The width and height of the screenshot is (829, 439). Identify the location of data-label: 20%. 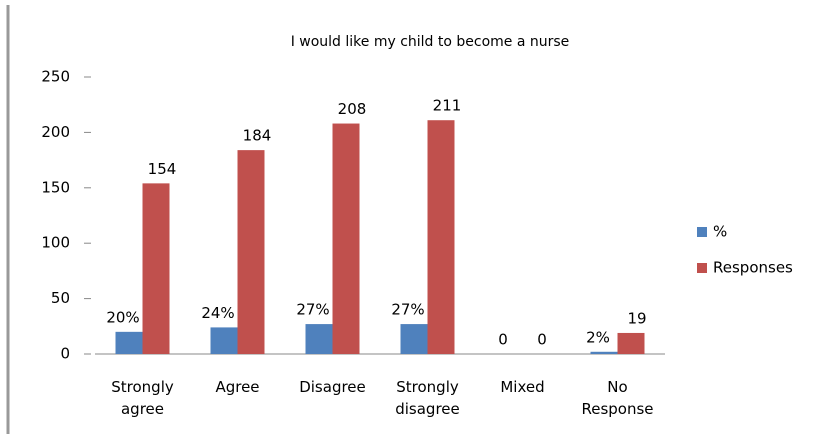
(122, 317).